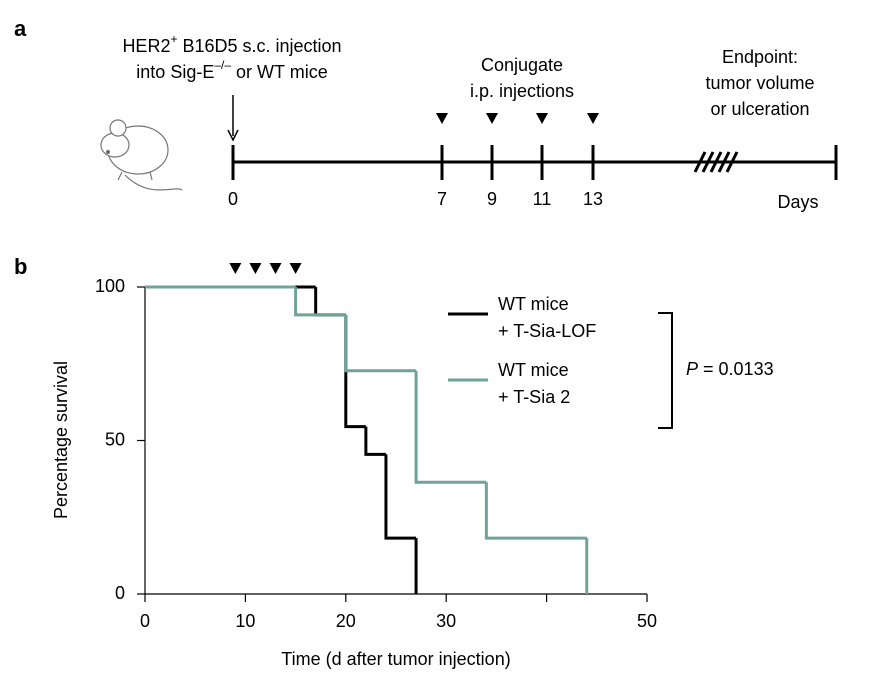  I want to click on legend-label: + T-Sia 2, so click(534, 397).